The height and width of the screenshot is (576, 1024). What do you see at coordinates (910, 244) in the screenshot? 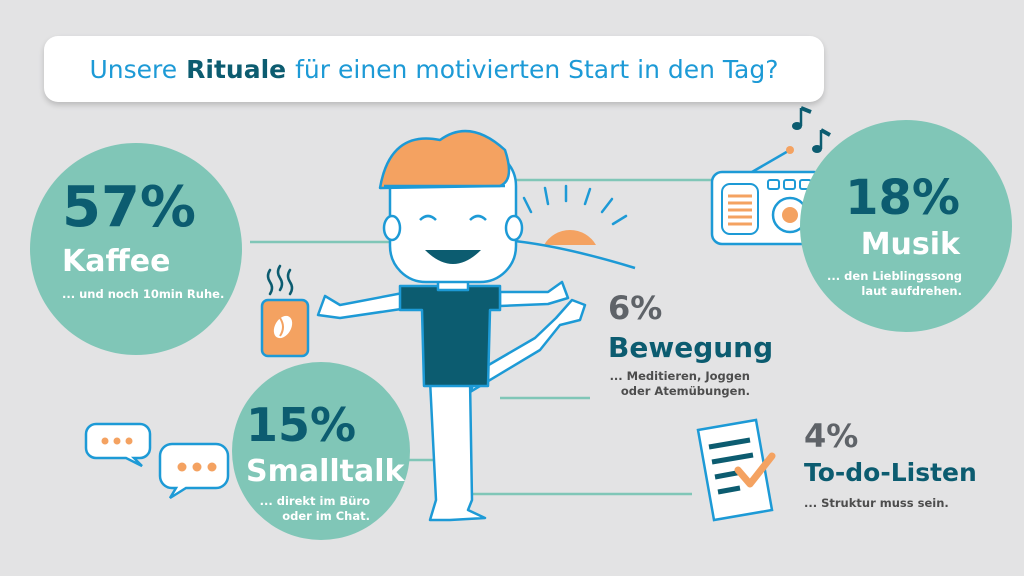
I see `musik-label: Musik` at bounding box center [910, 244].